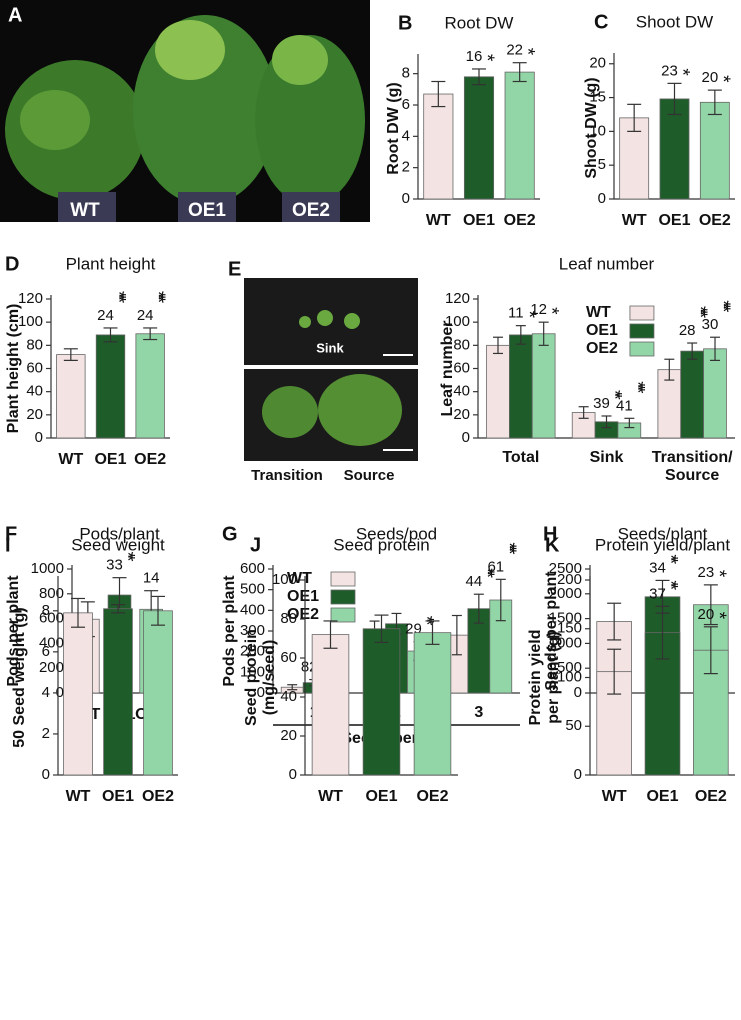 The width and height of the screenshot is (741, 1020). Describe the element at coordinates (34, 391) in the screenshot. I see `y-tick-label: 40` at that location.